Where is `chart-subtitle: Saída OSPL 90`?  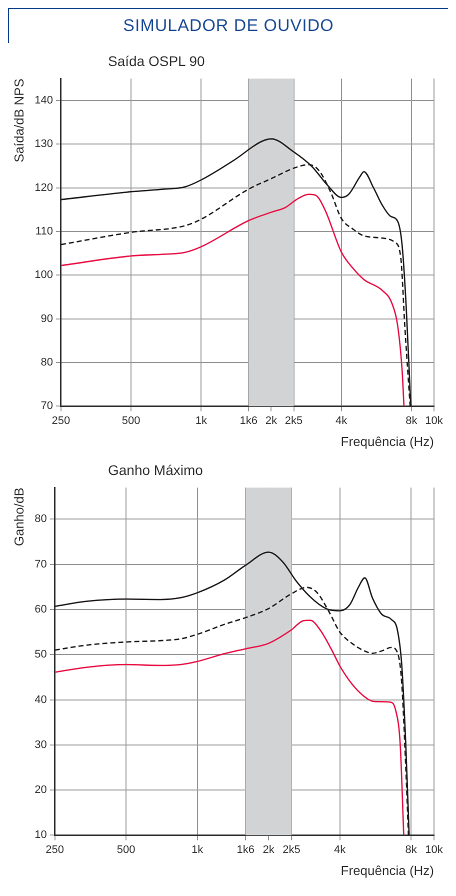
chart-subtitle: Saída OSPL 90 is located at coordinates (156, 60).